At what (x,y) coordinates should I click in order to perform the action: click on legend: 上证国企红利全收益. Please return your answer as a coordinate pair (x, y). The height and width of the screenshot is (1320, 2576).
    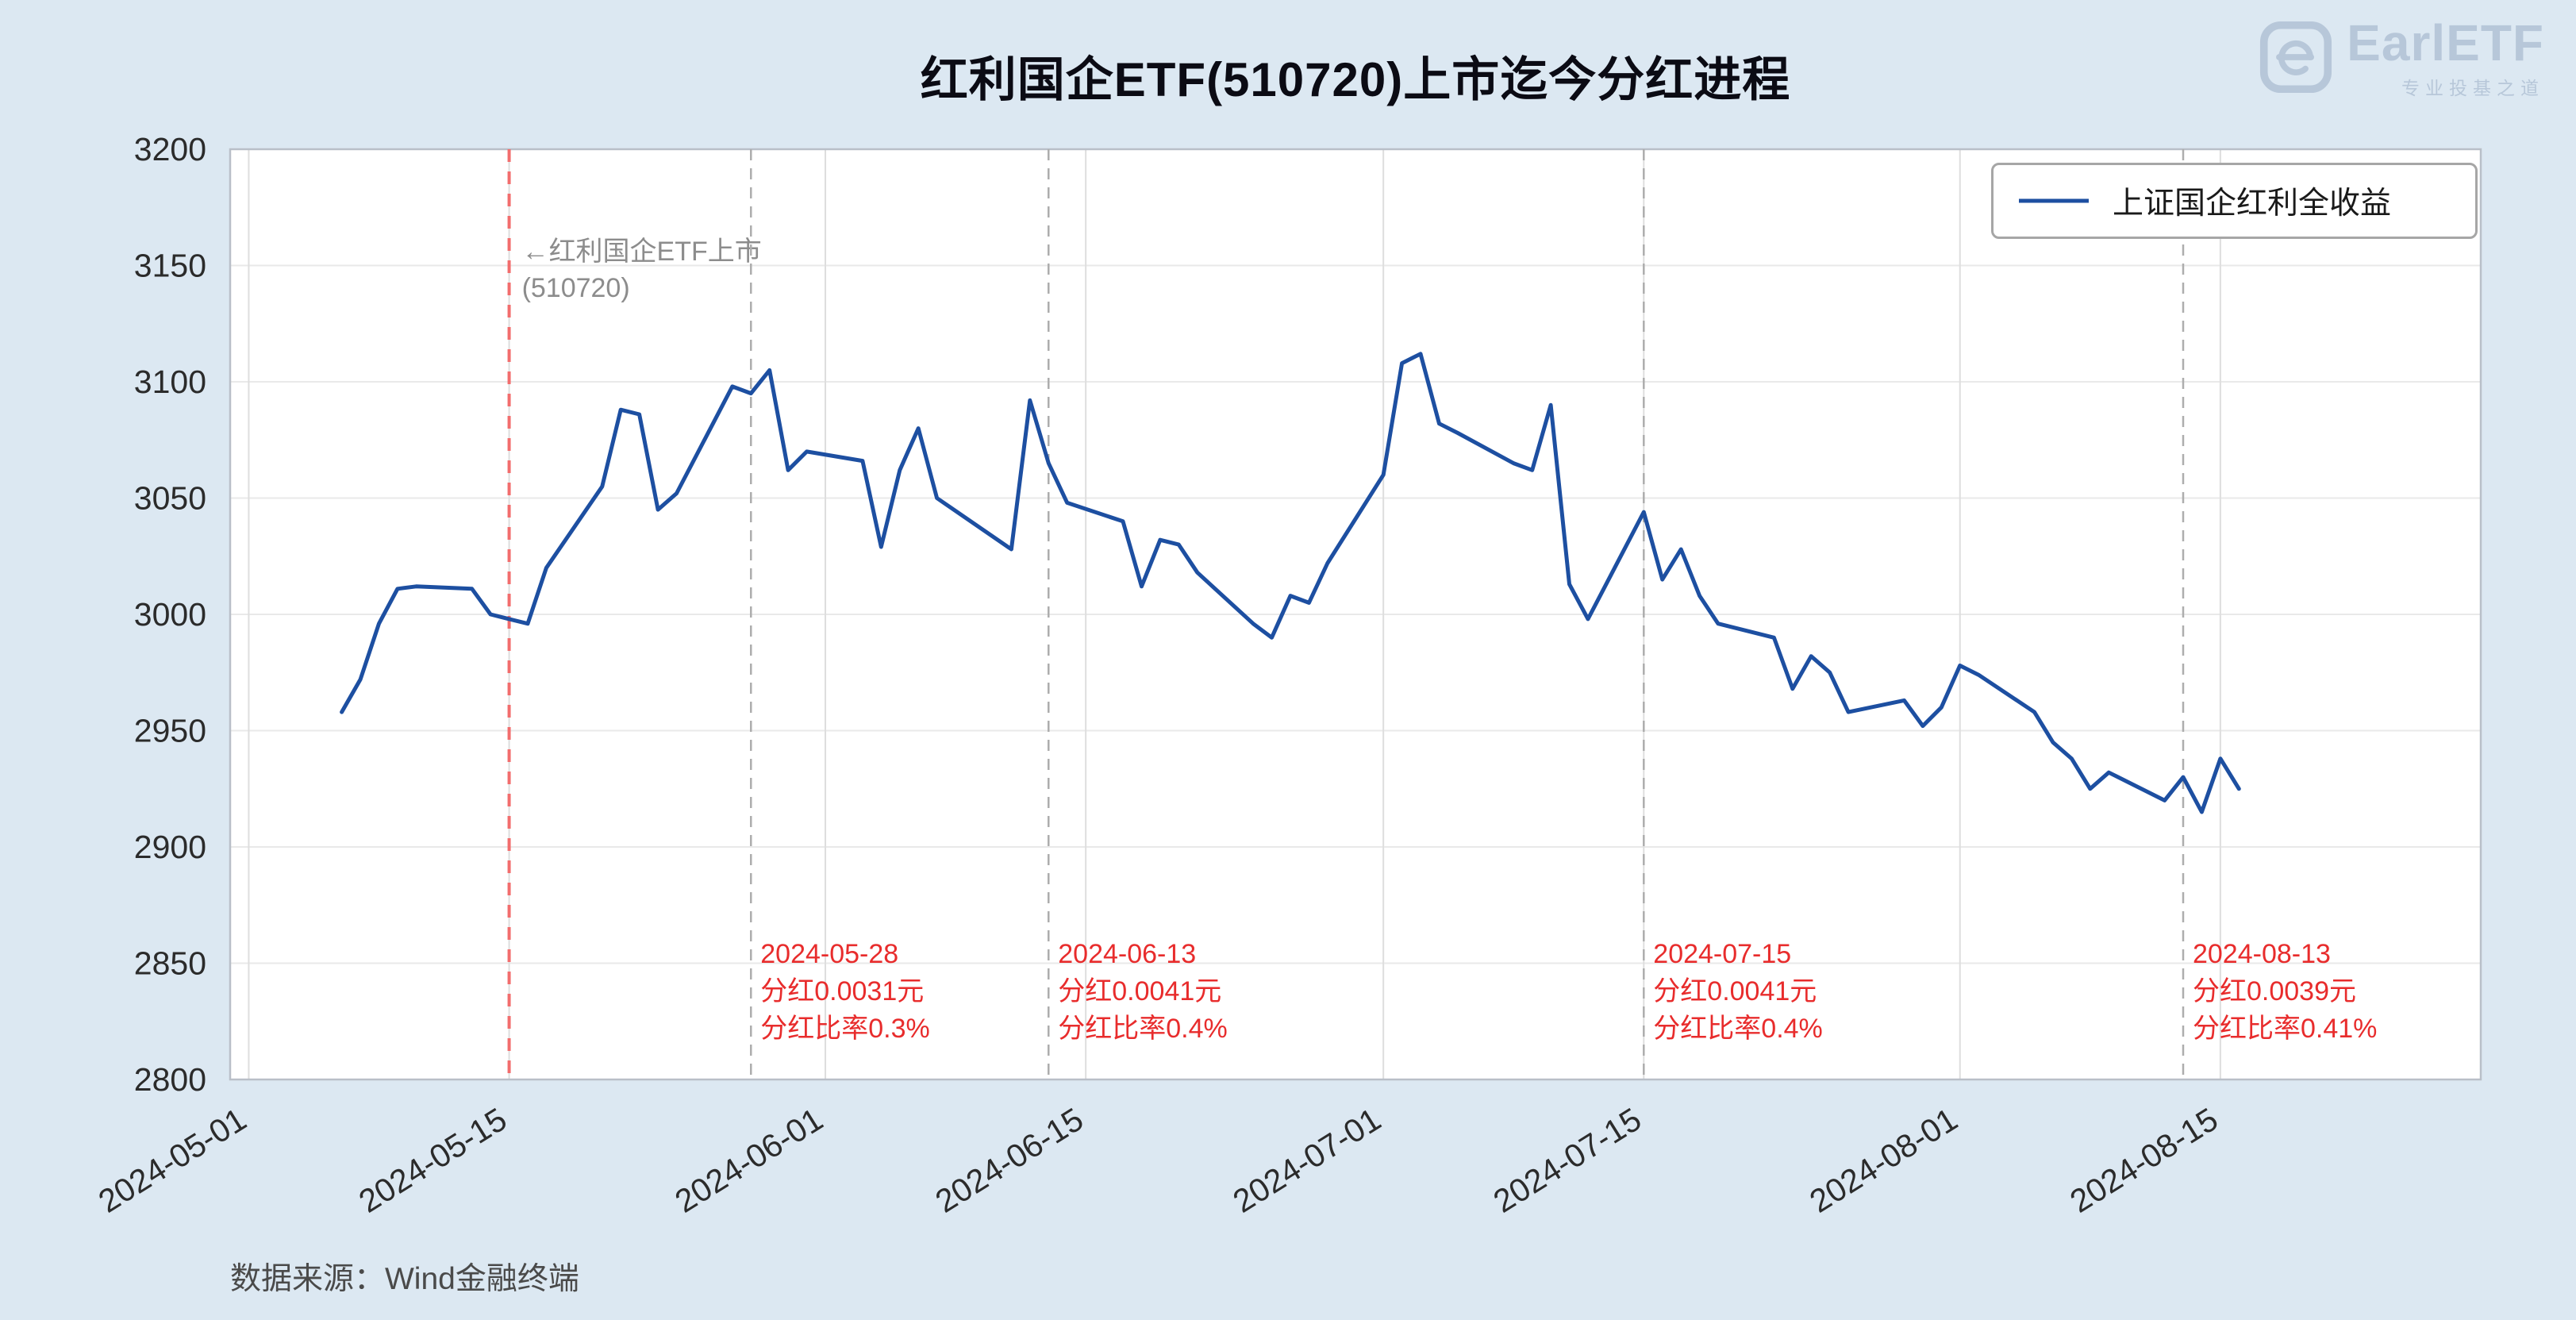
    Looking at the image, I should click on (2234, 201).